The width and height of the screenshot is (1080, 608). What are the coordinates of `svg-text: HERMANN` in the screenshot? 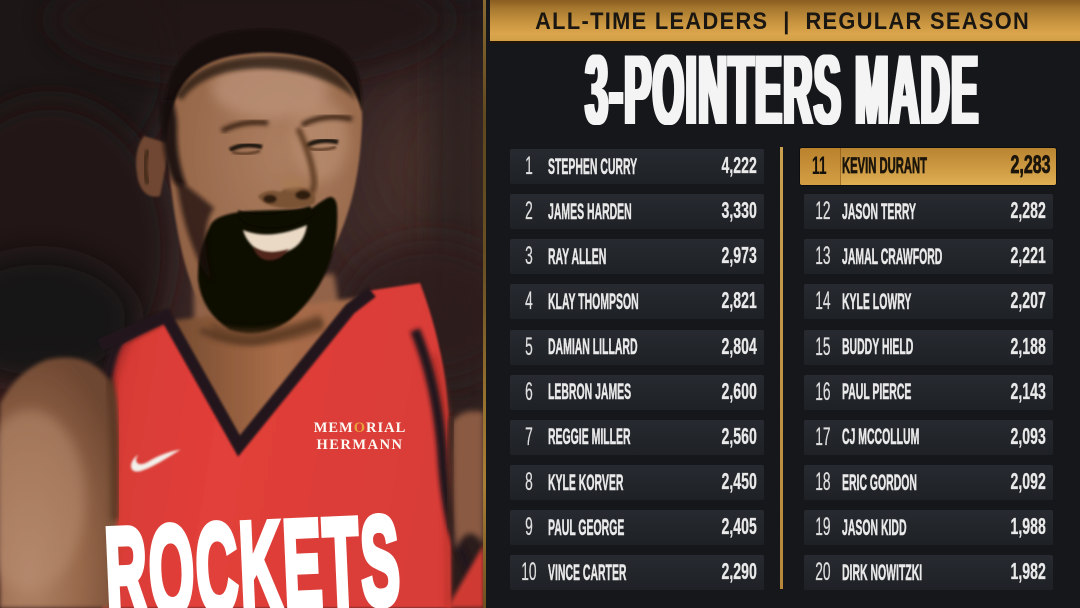 It's located at (359, 445).